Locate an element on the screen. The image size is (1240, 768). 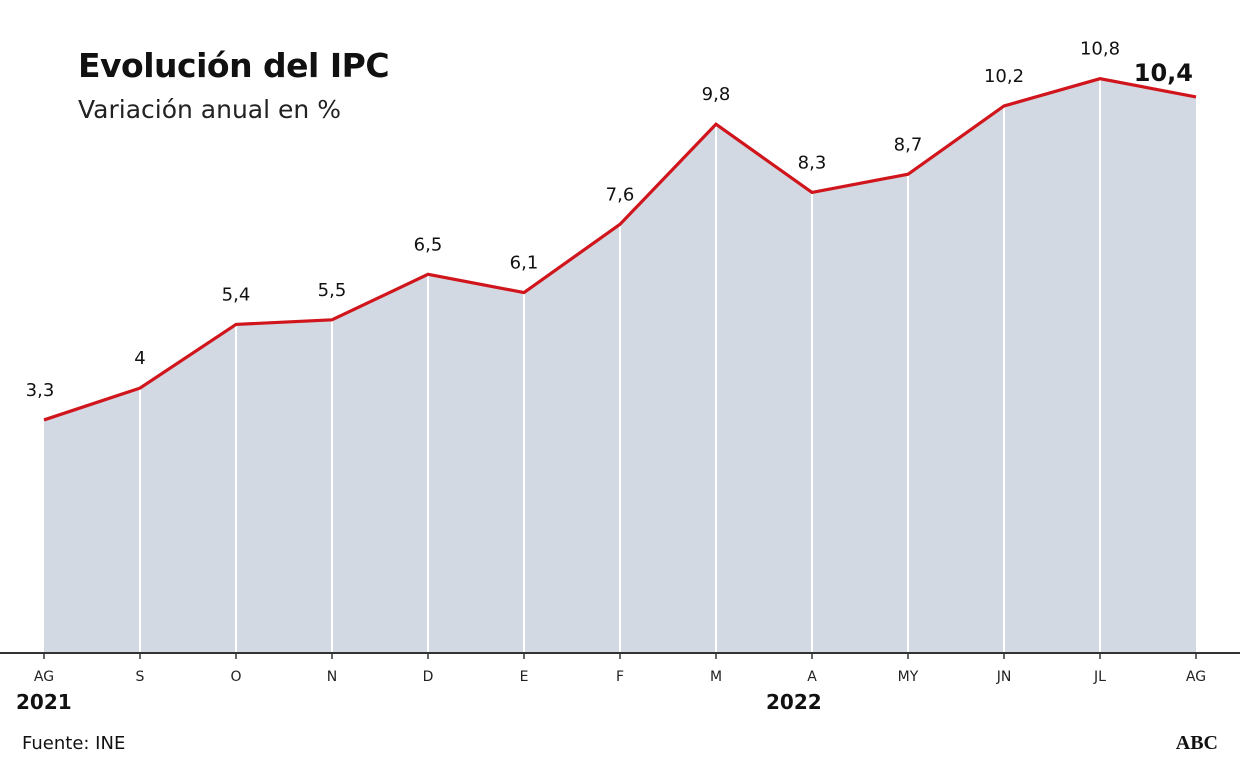
year-label: 2021 is located at coordinates (44, 702).